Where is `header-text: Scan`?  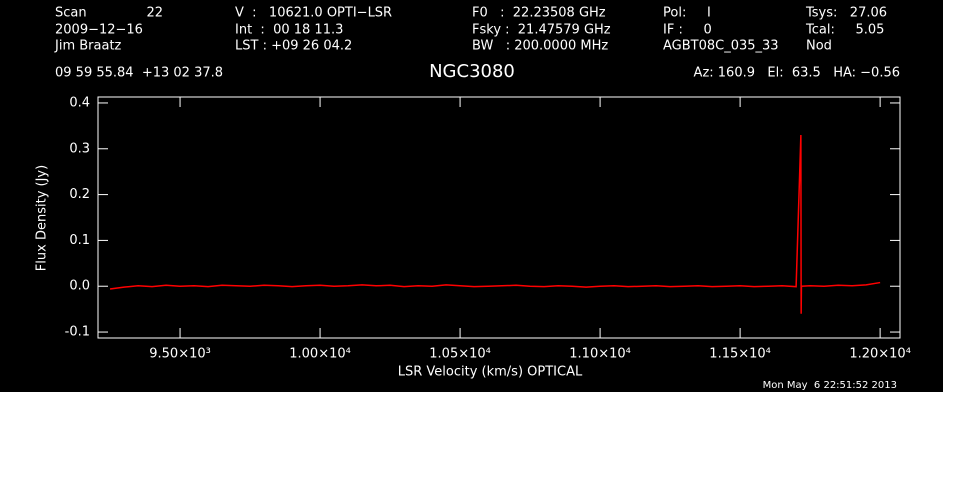
header-text: Scan is located at coordinates (71, 13).